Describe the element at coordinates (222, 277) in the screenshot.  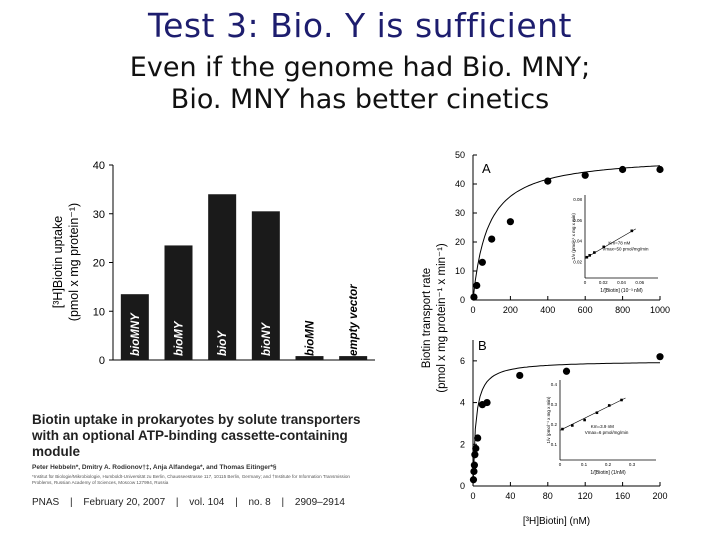
I see `bar-bioY` at that location.